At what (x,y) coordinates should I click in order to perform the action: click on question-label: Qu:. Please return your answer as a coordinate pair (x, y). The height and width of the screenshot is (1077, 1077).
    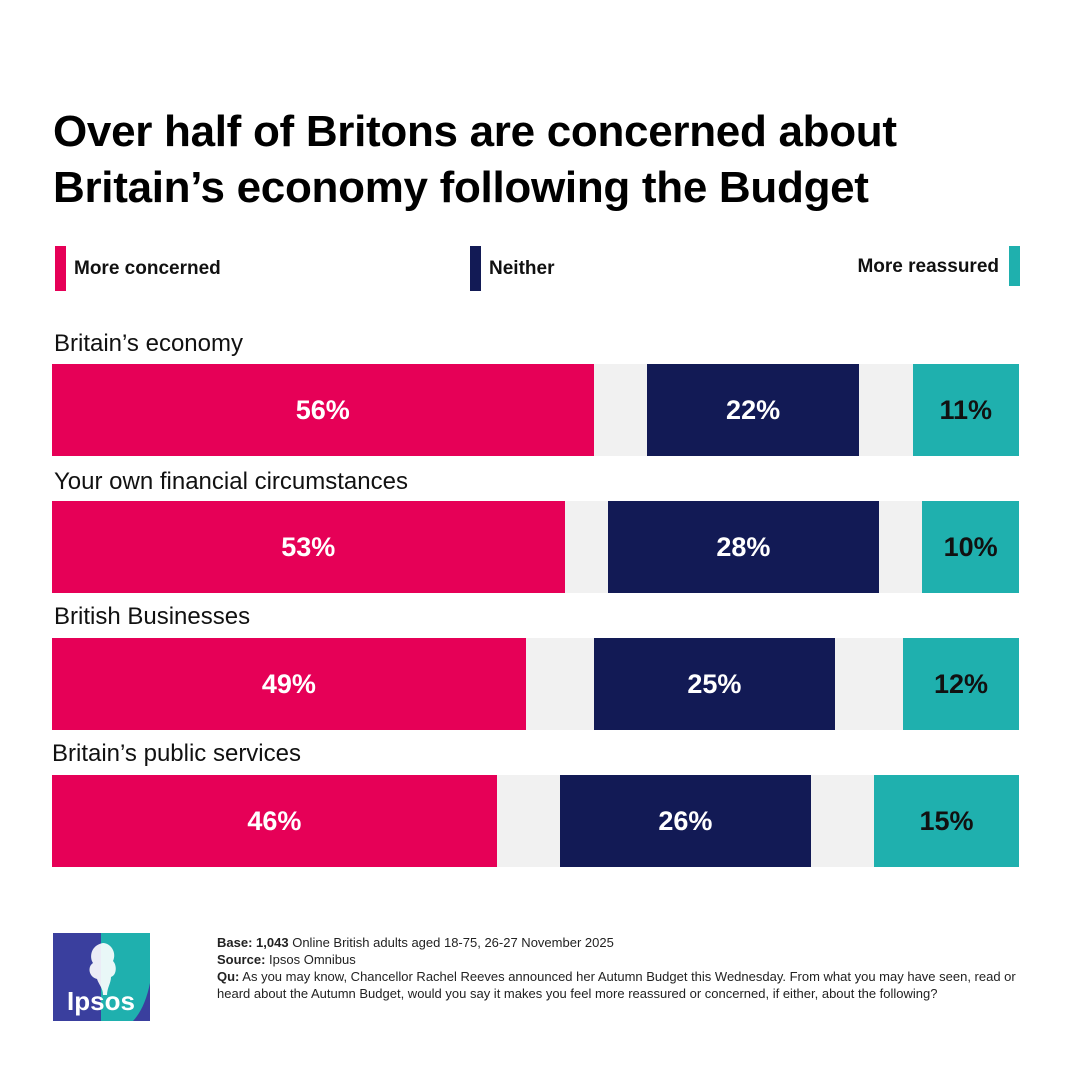
    Looking at the image, I should click on (228, 976).